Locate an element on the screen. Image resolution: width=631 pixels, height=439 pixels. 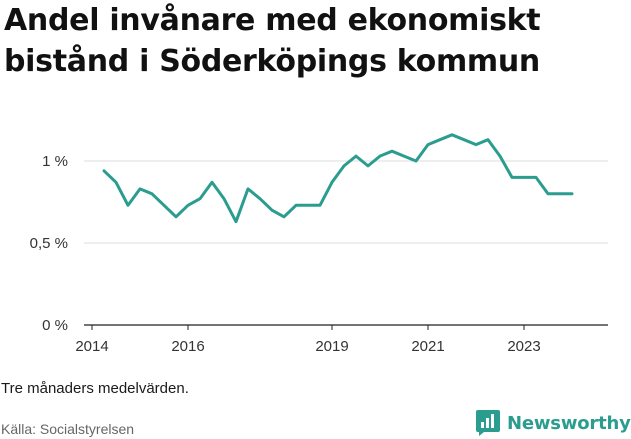
y-tick-label: 0 % is located at coordinates (55, 325).